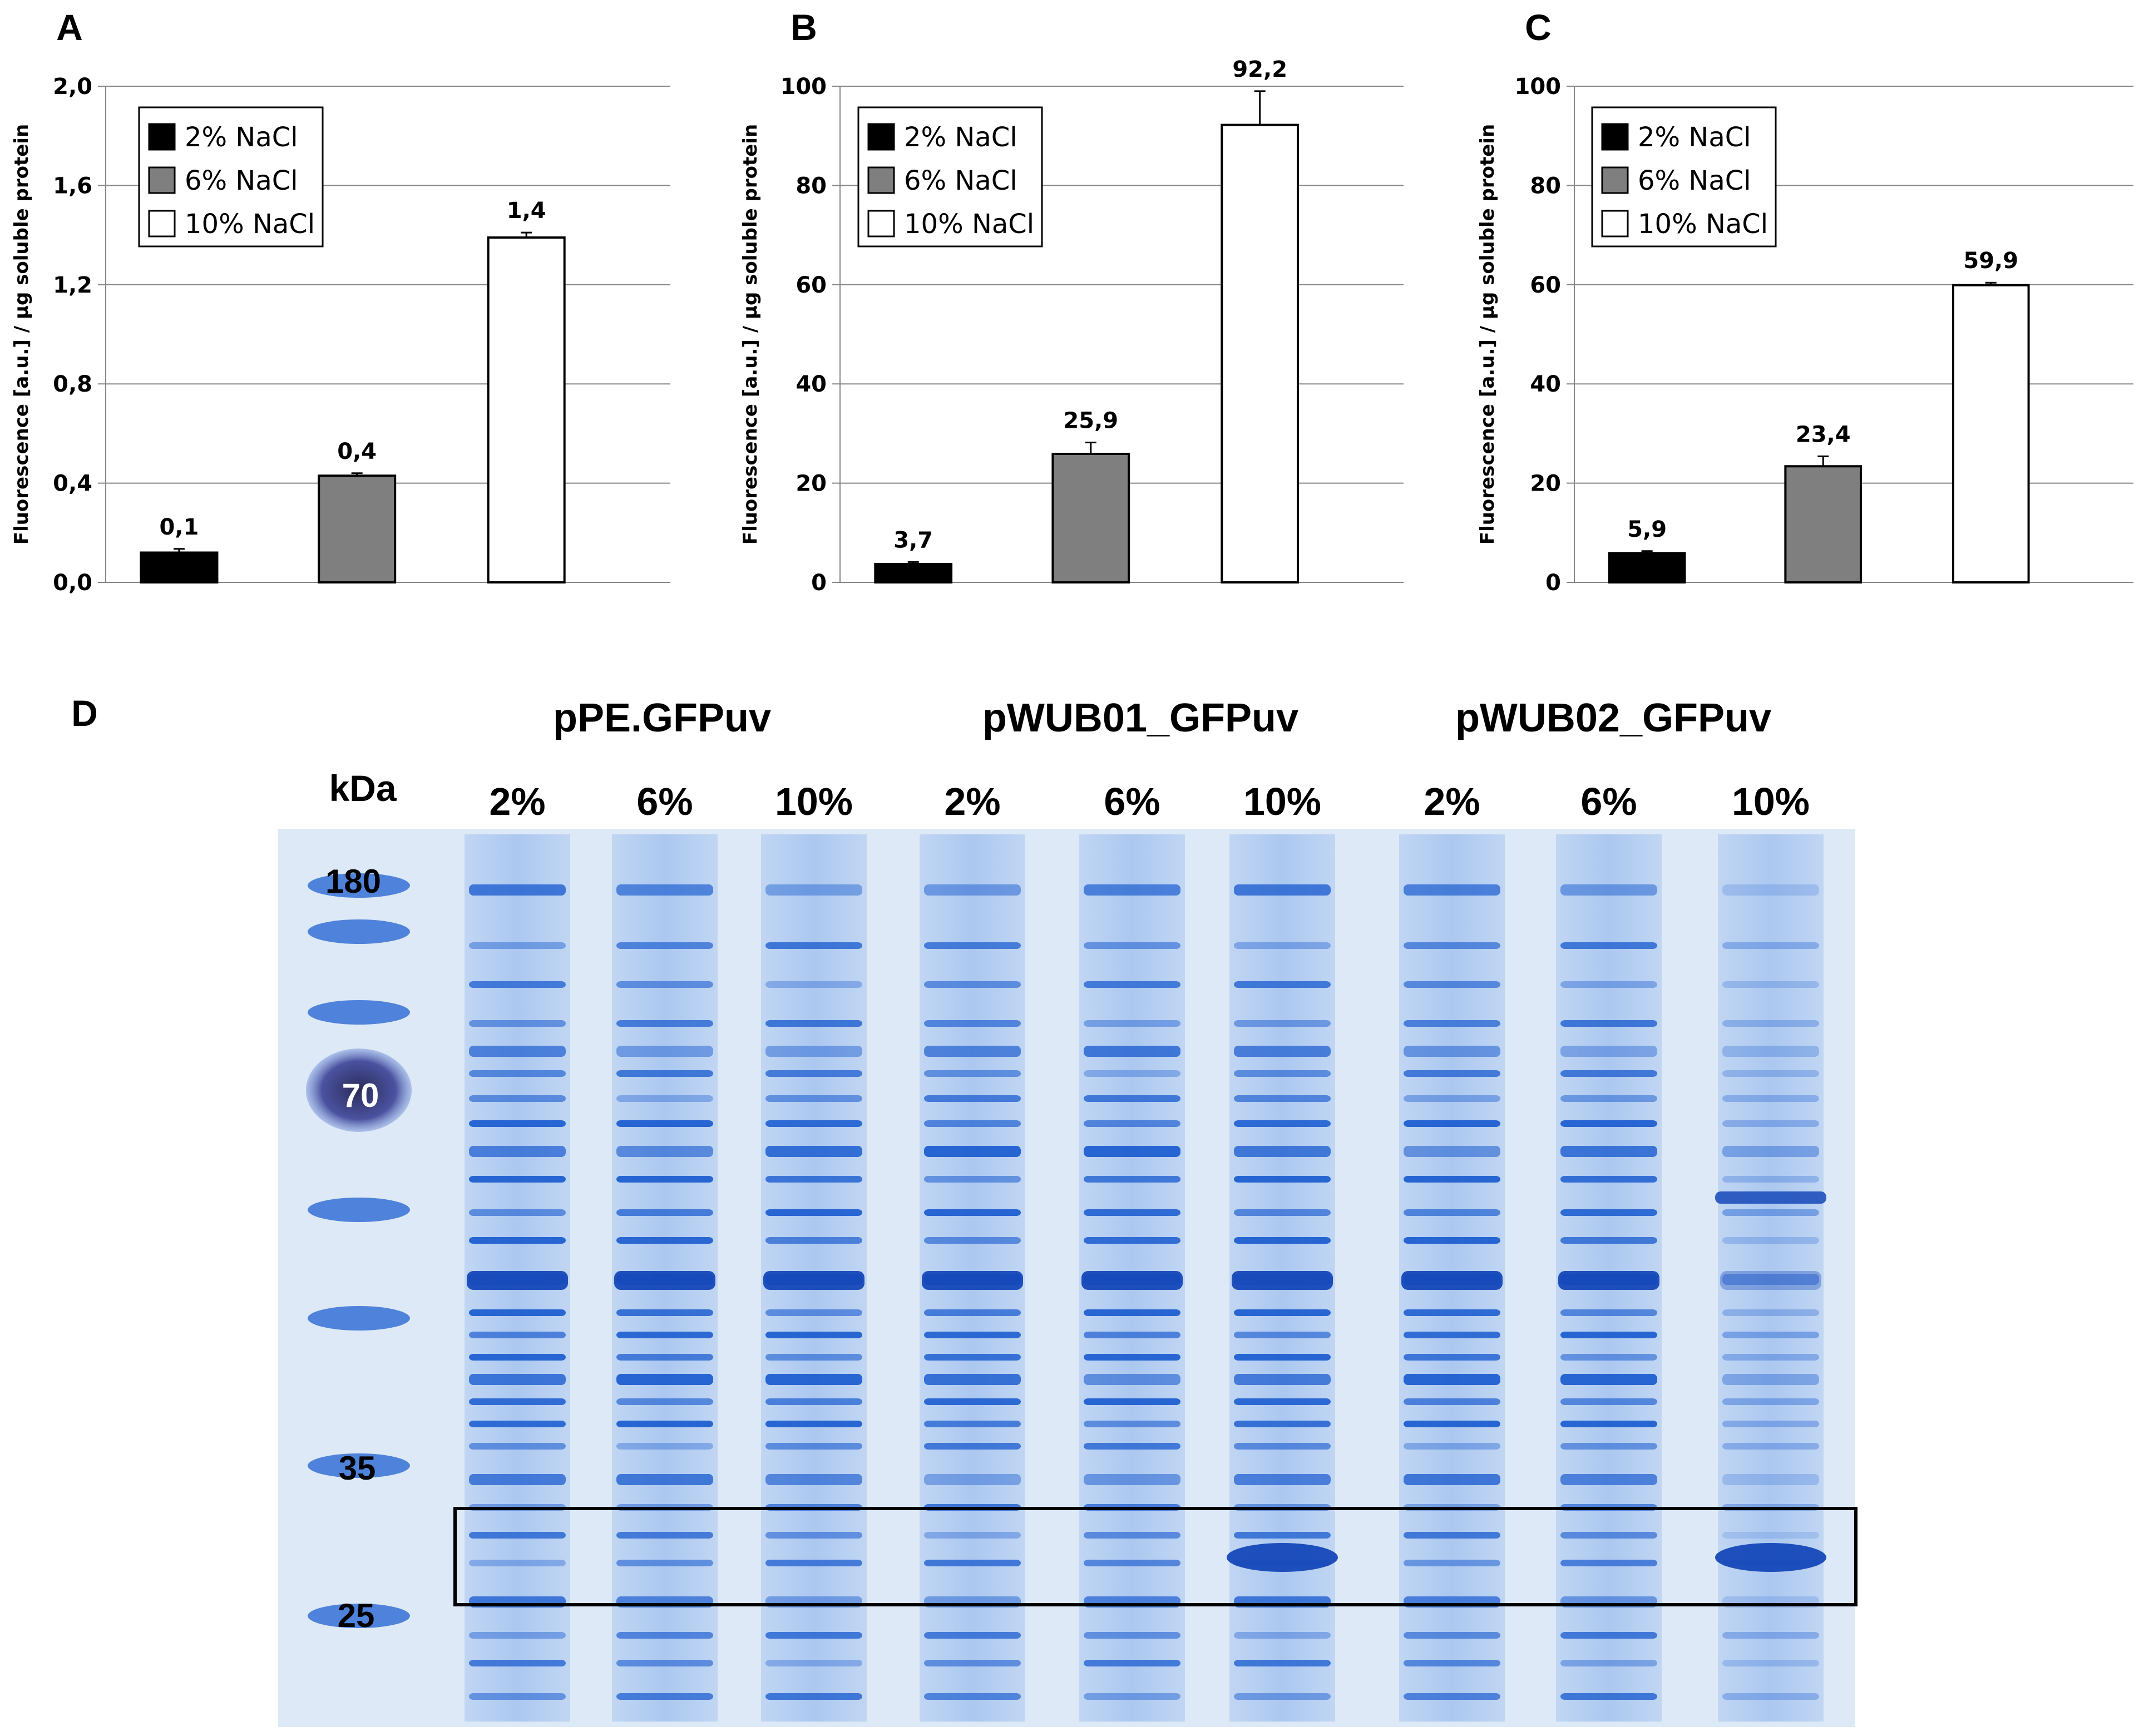 Image resolution: width=2144 pixels, height=1736 pixels. Describe the element at coordinates (1694, 180) in the screenshot. I see `legend-entry: 6% NaCl` at that location.